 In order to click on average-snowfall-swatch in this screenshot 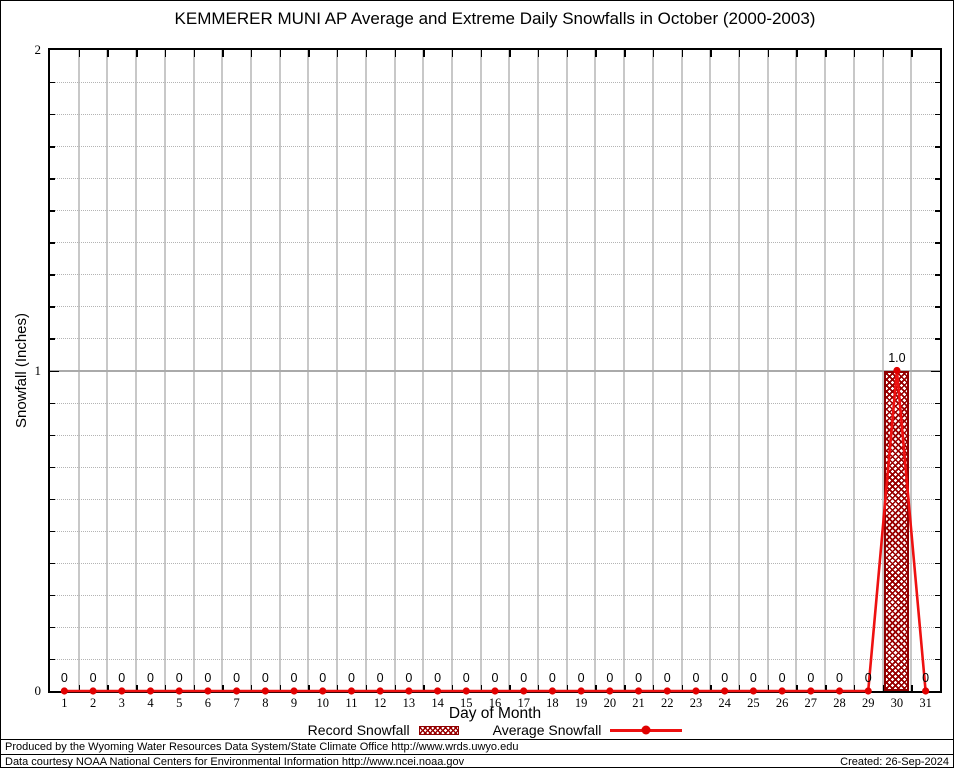, I will do `click(646, 730)`.